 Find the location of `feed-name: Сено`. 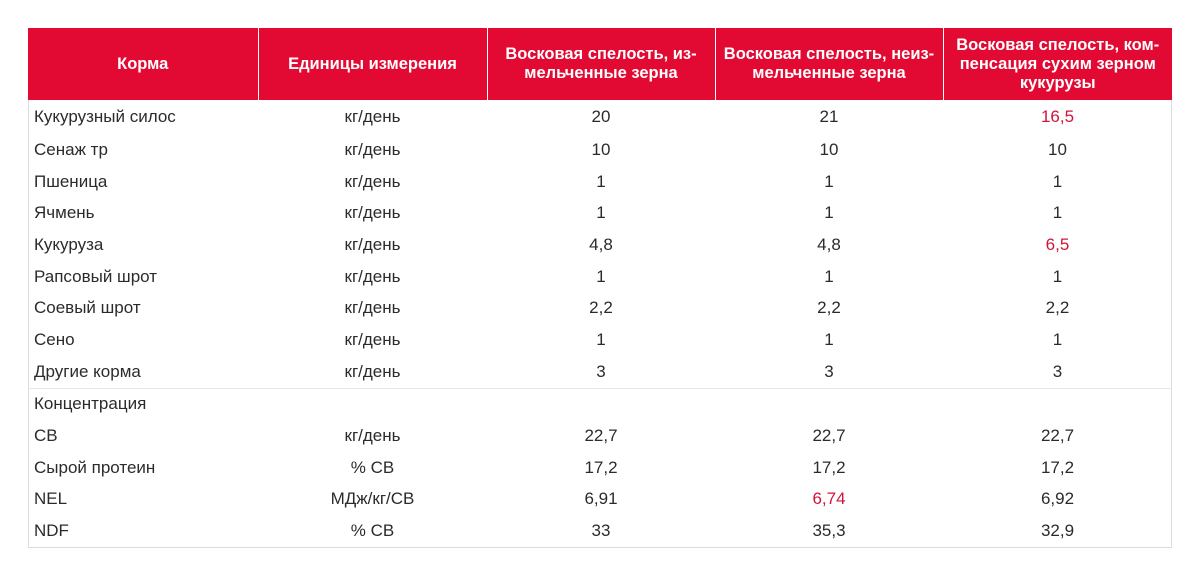

feed-name: Сено is located at coordinates (54, 339).